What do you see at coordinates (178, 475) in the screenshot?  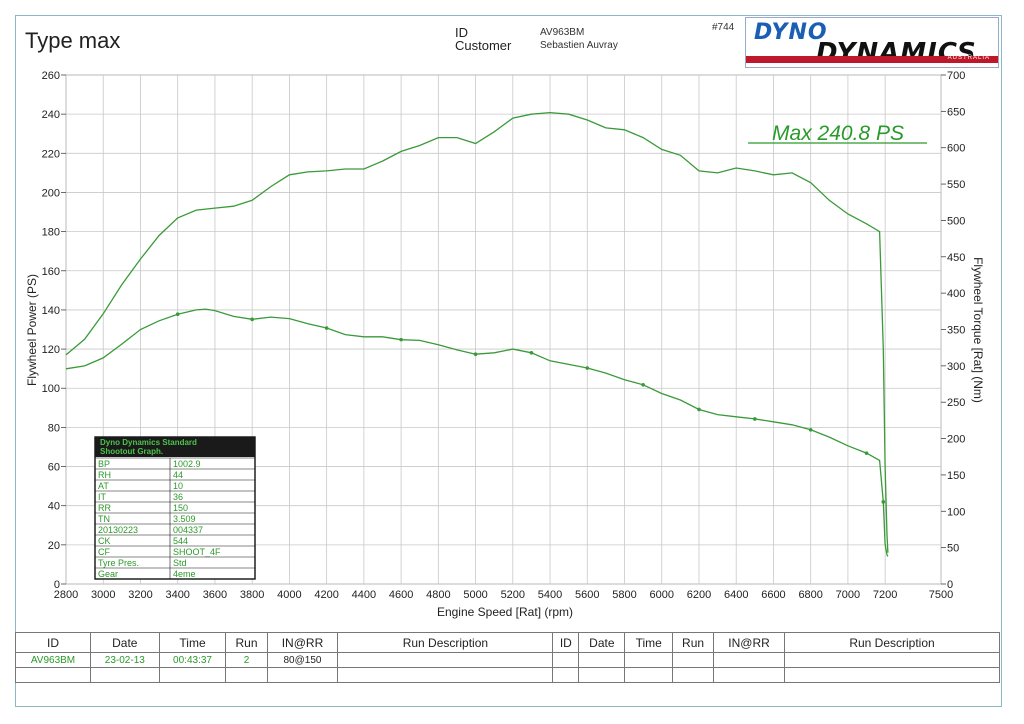 I see `spec-value: 44` at bounding box center [178, 475].